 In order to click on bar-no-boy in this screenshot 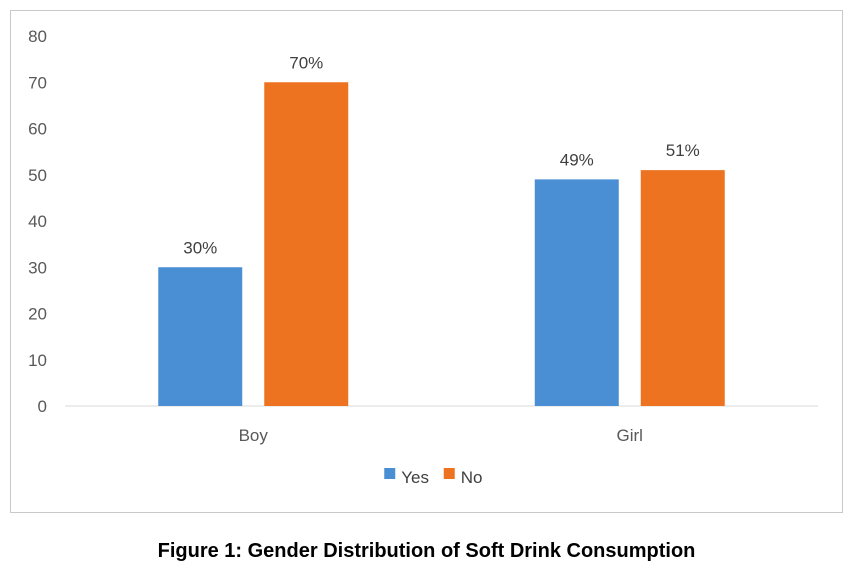, I will do `click(306, 244)`.